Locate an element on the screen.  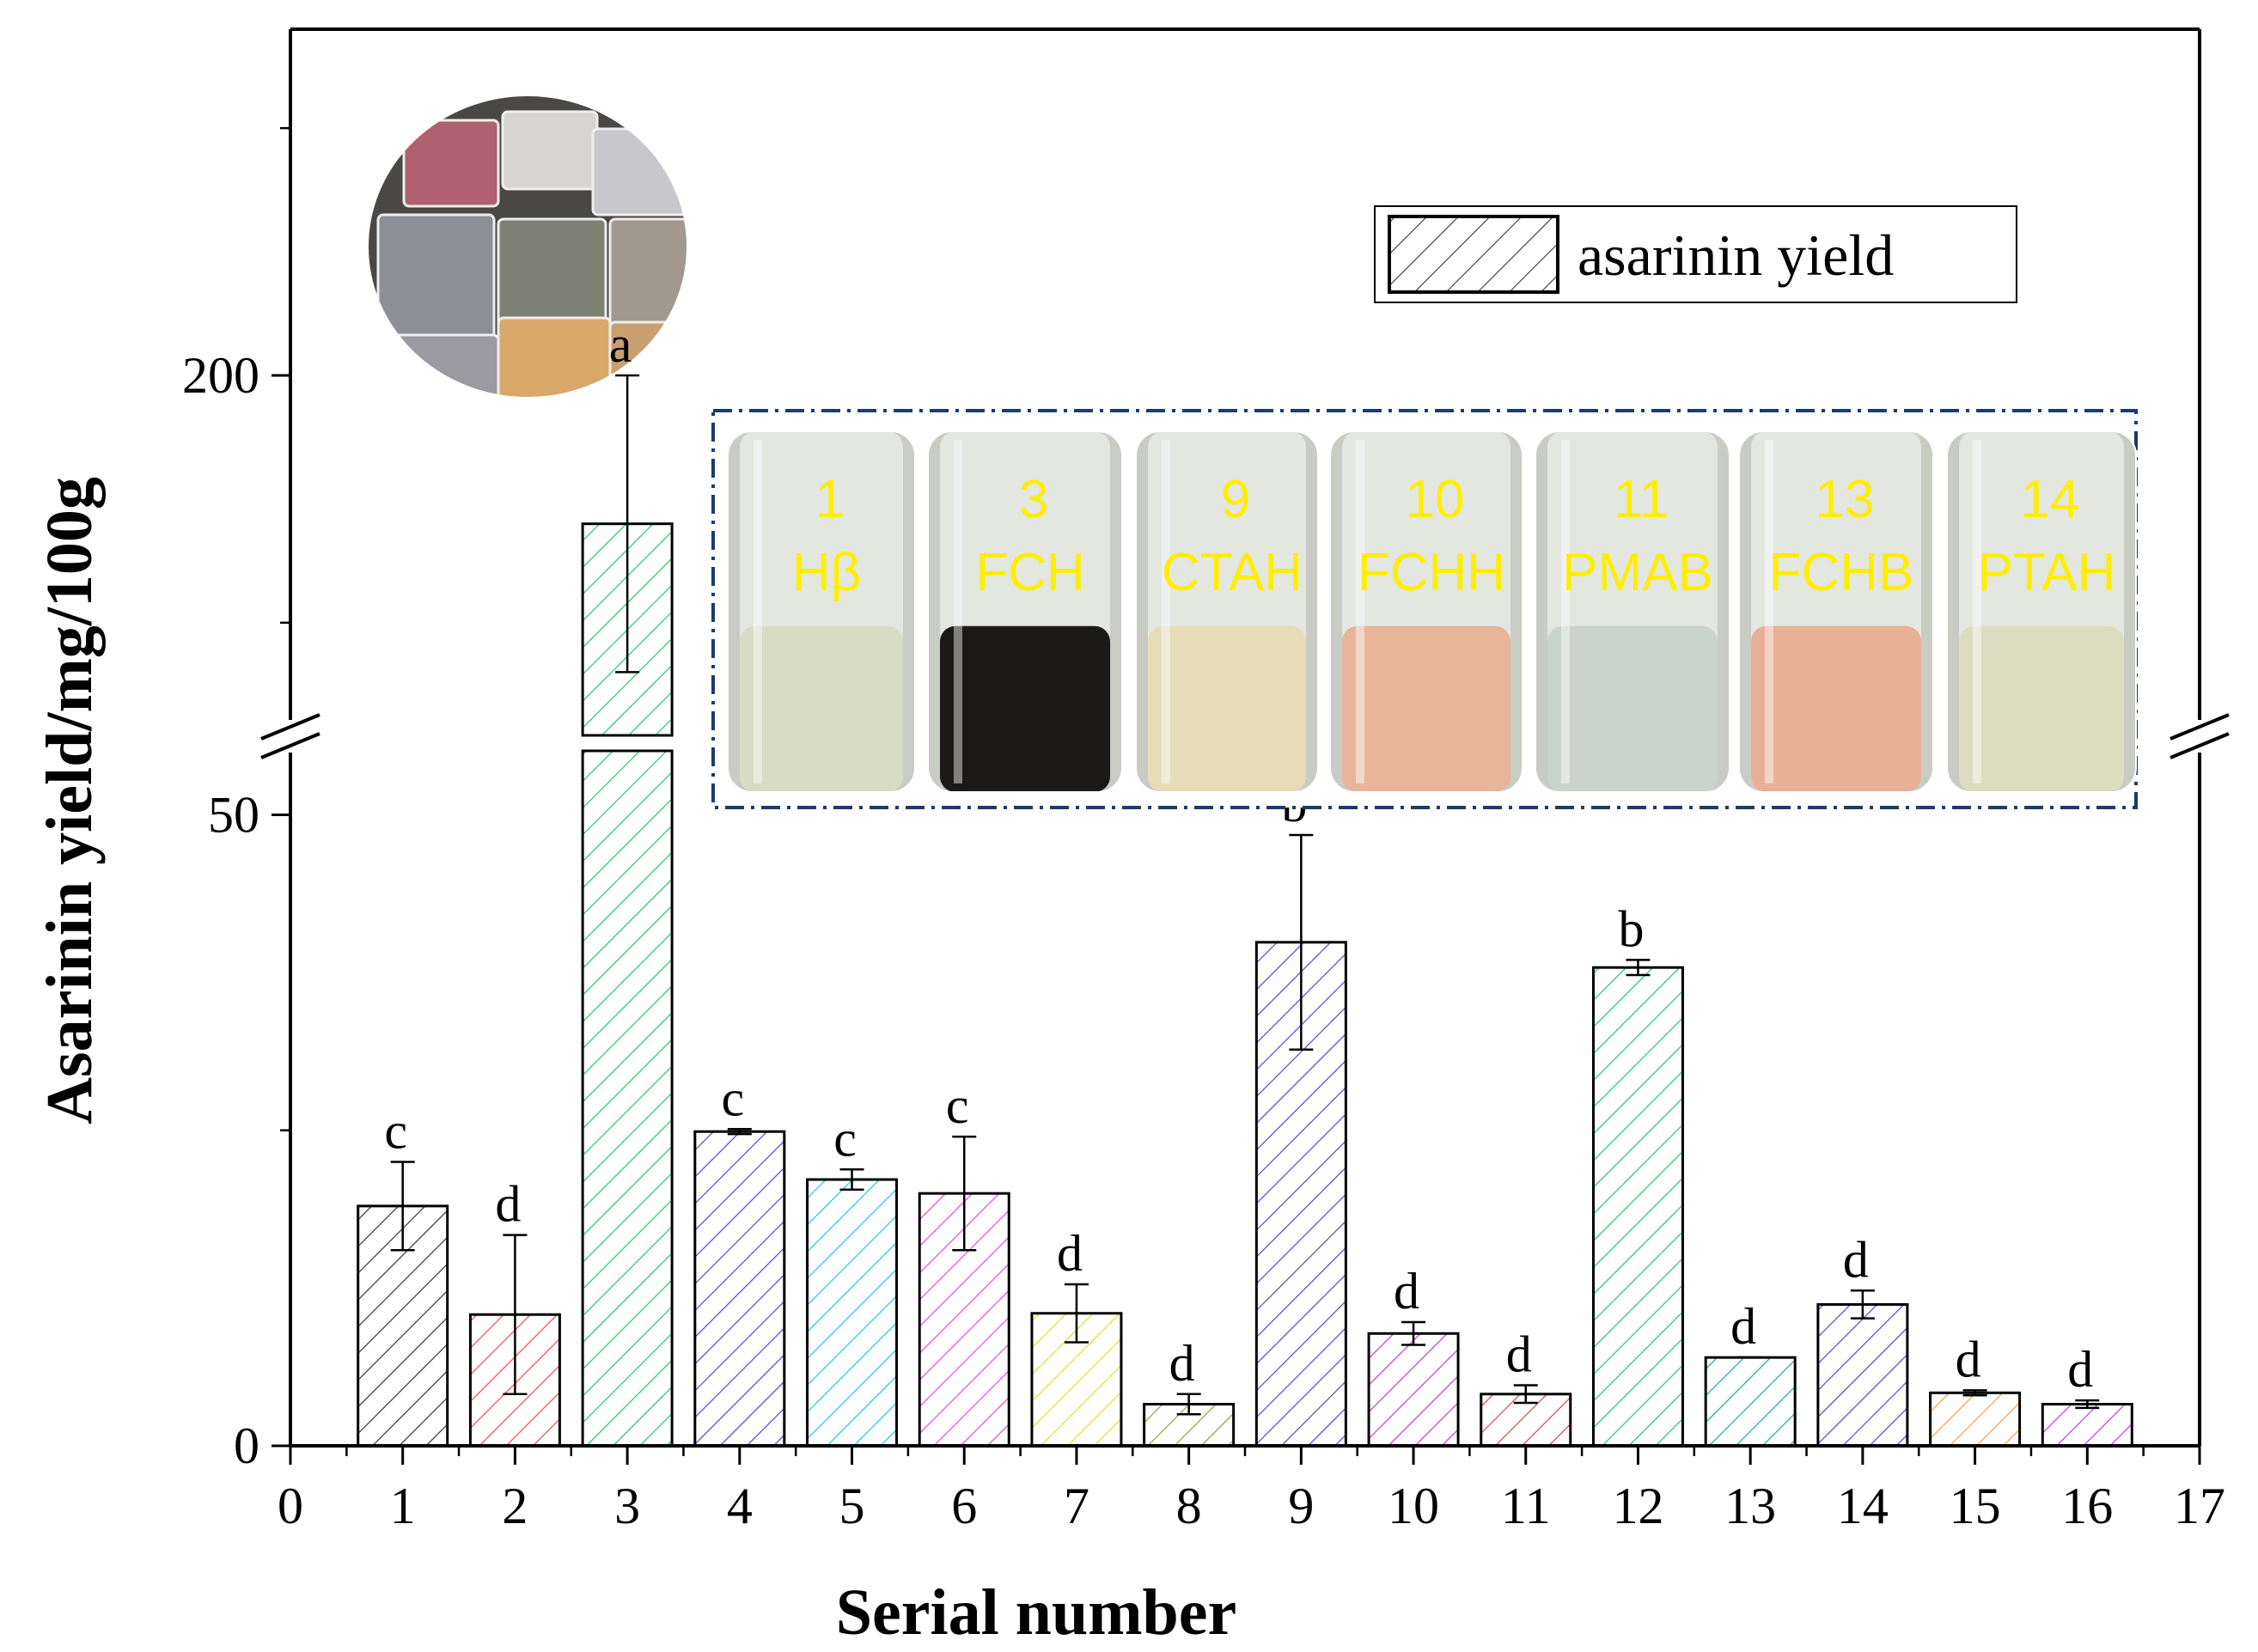
legend-label: asarinin yield is located at coordinates (1736, 256).